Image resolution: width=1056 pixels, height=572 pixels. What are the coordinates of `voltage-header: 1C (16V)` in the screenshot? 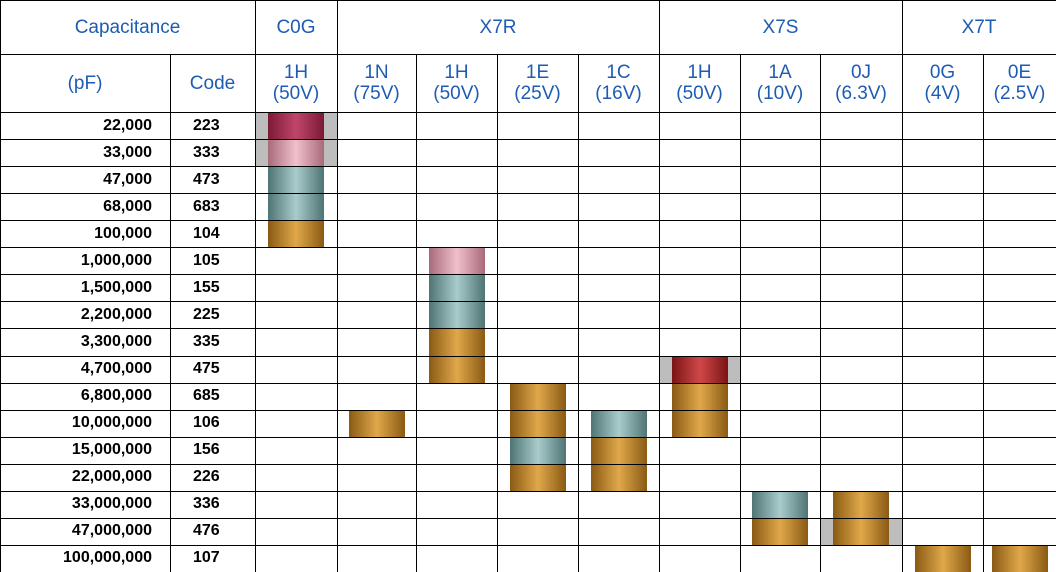 It's located at (618, 83).